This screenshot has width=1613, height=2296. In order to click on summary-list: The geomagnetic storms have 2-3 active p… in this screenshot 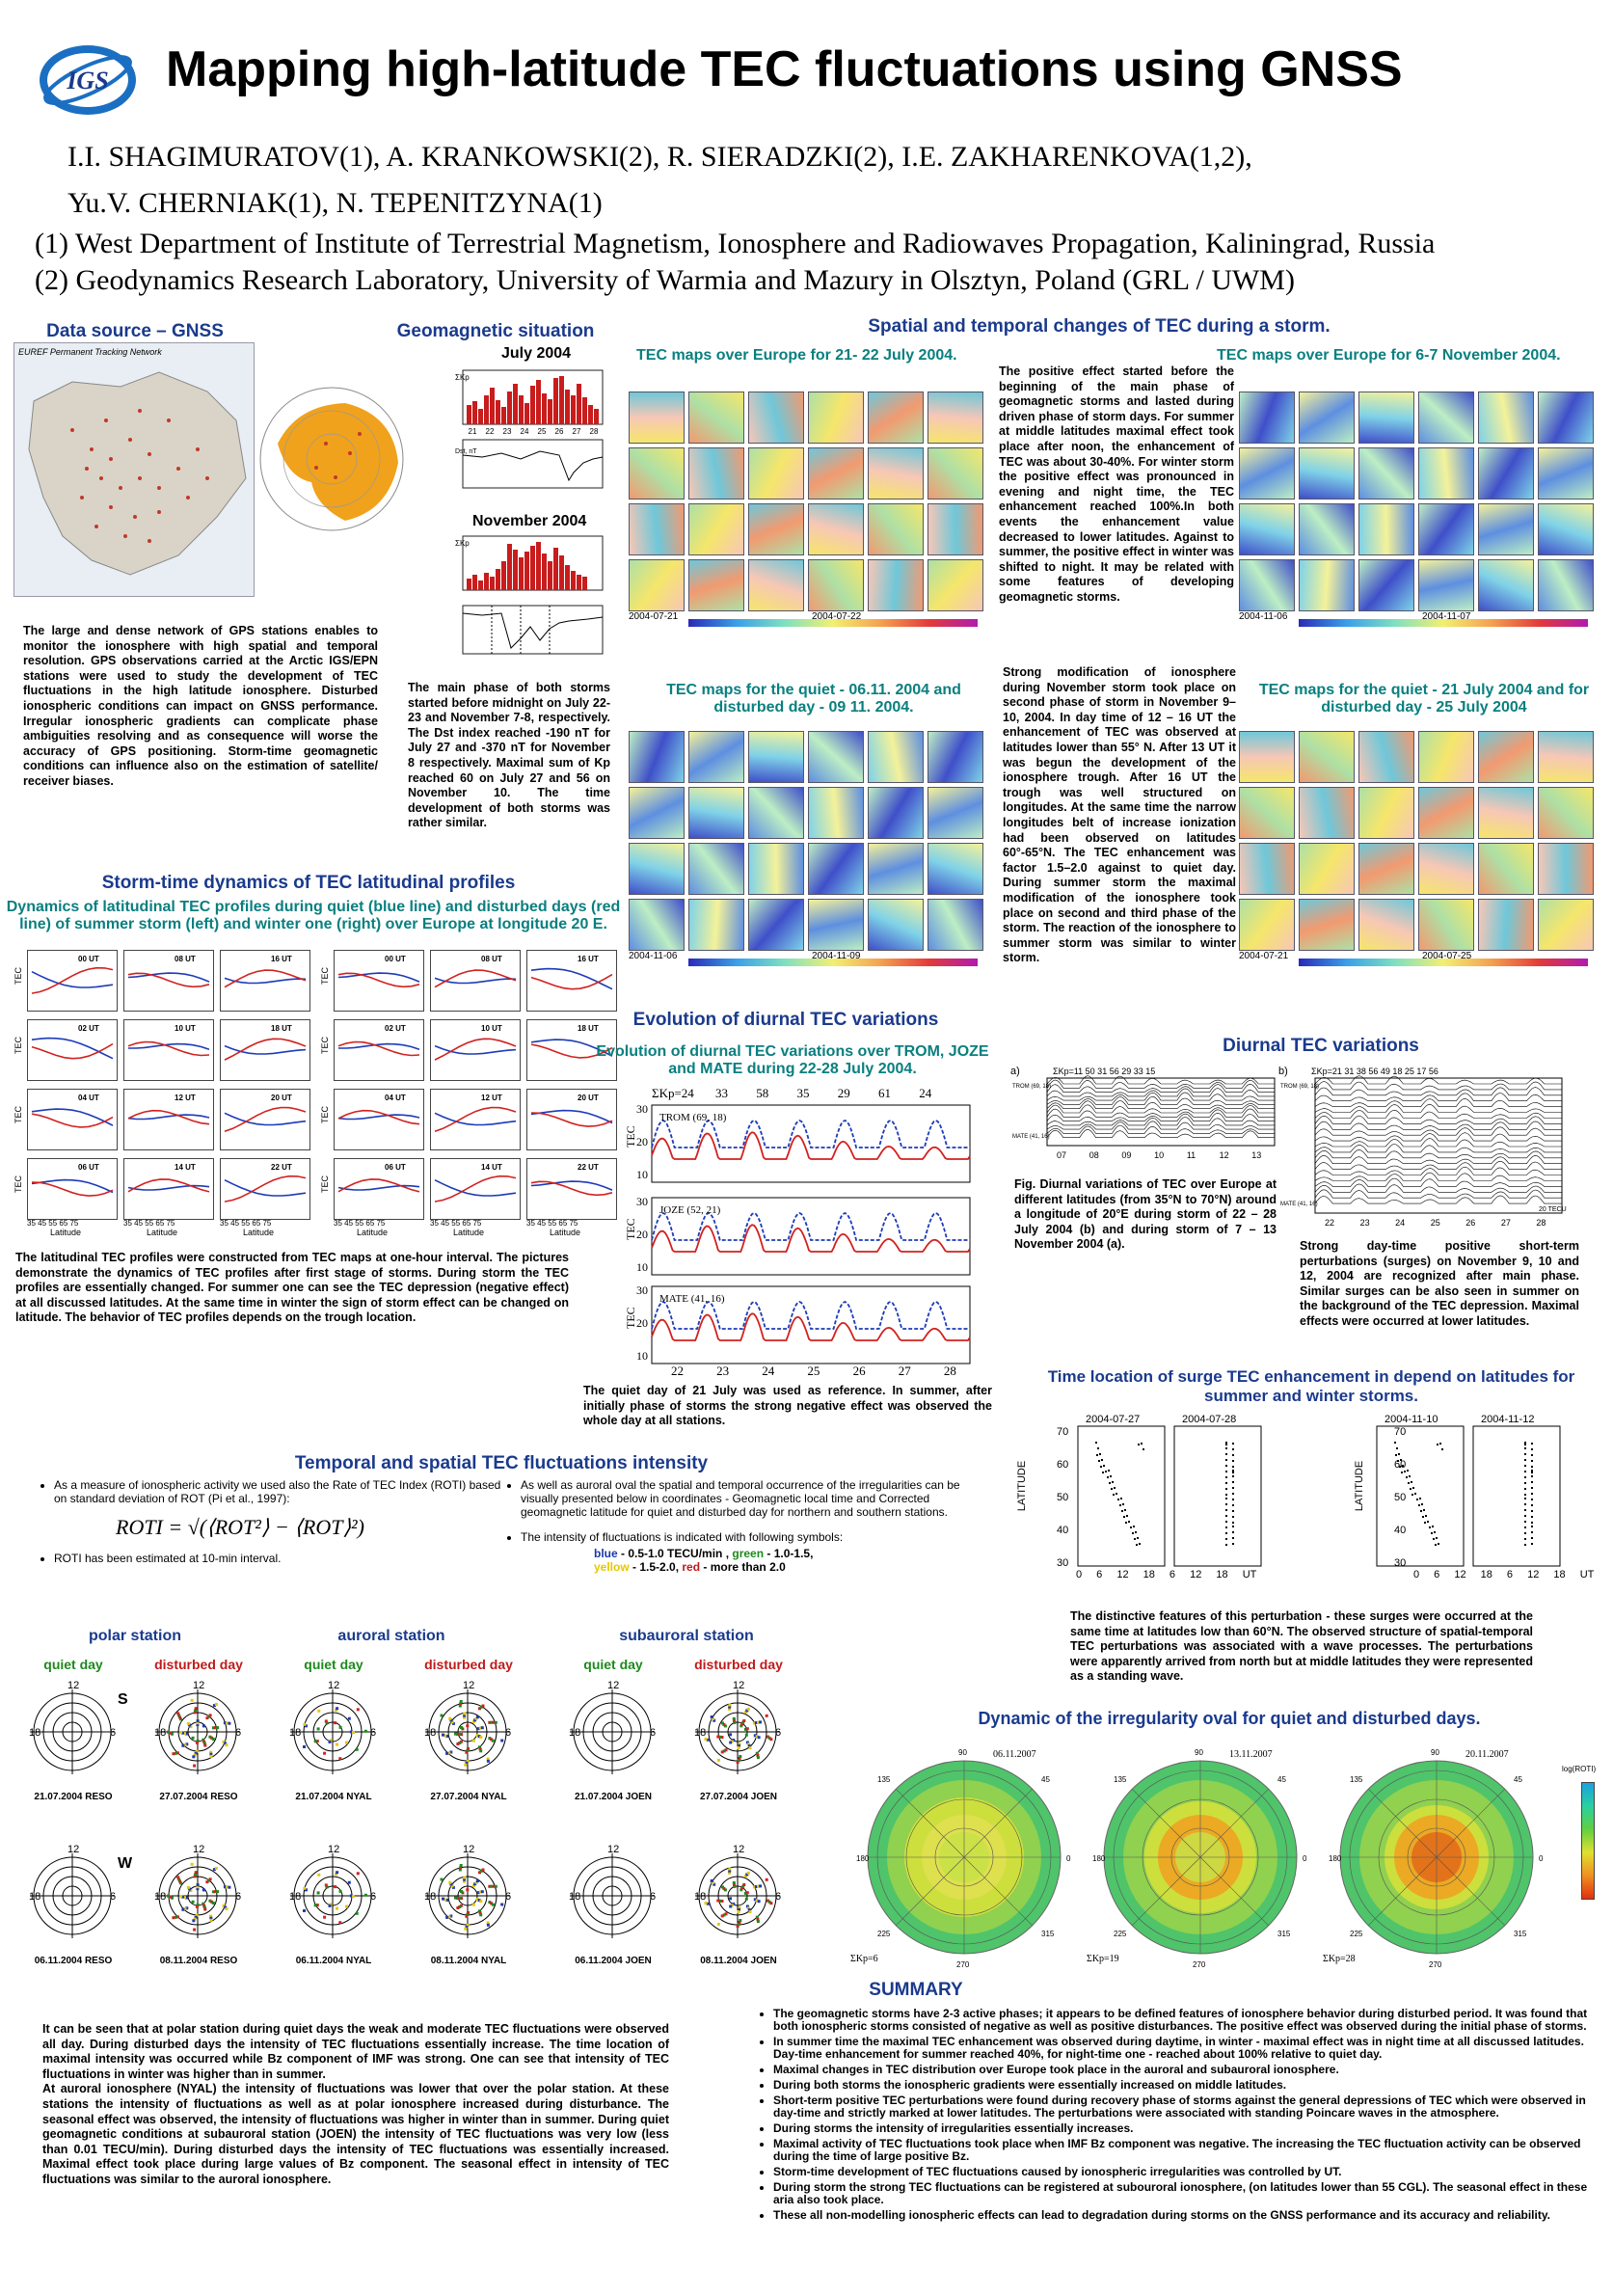, I will do `click(1164, 2116)`.